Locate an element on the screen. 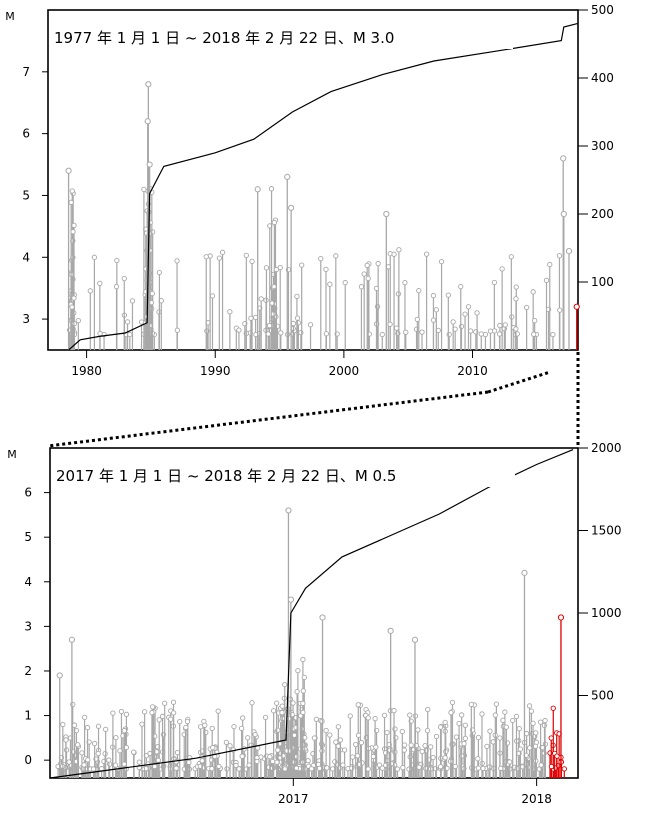 The height and width of the screenshot is (814, 646). top-y2-tick-label: 500 is located at coordinates (602, 10).